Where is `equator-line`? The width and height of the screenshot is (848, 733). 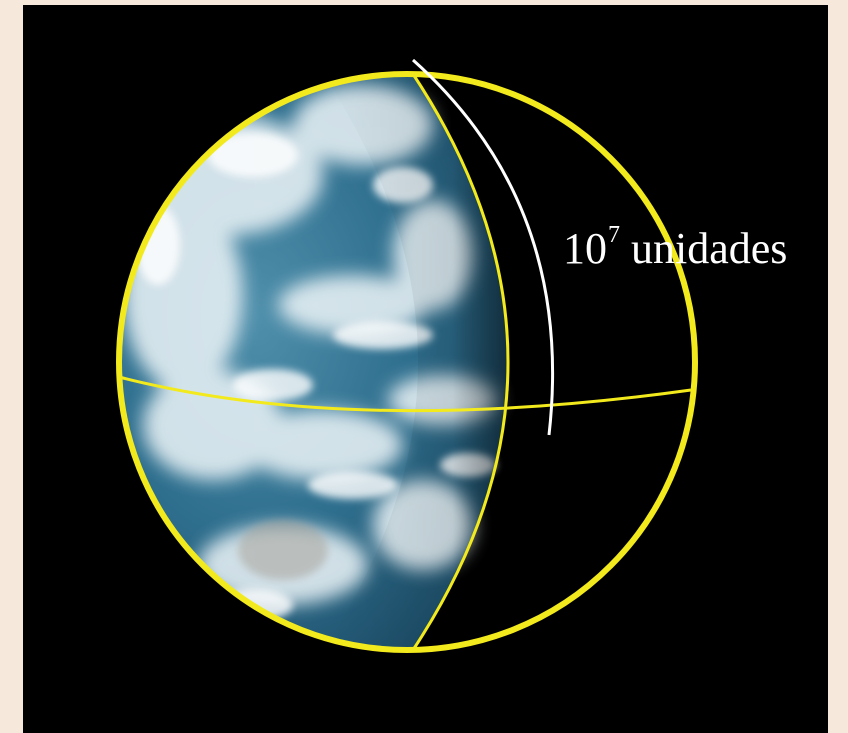 equator-line is located at coordinates (405, 394).